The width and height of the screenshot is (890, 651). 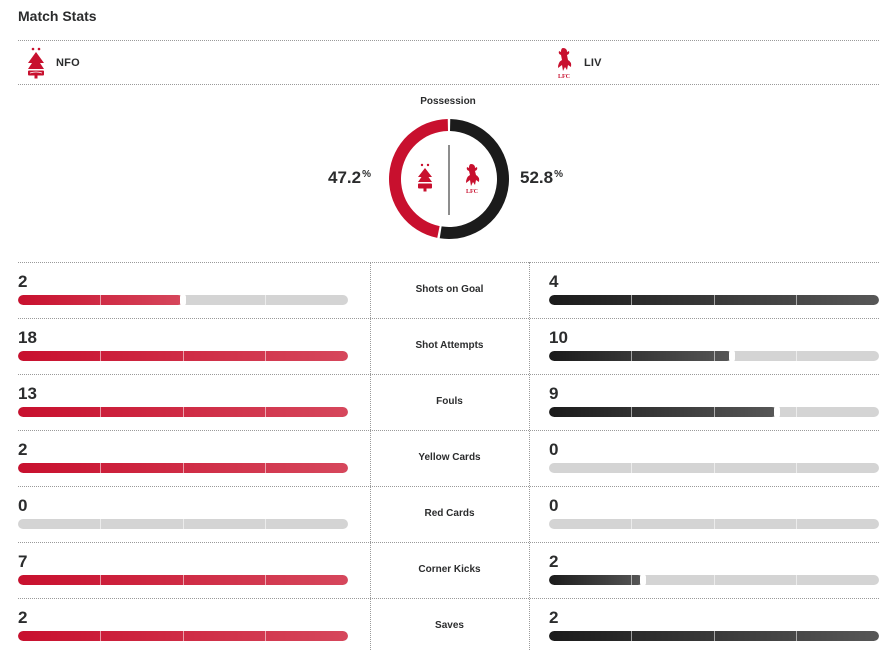 What do you see at coordinates (425, 177) in the screenshot?
I see `nottingham-forest-crest-icon` at bounding box center [425, 177].